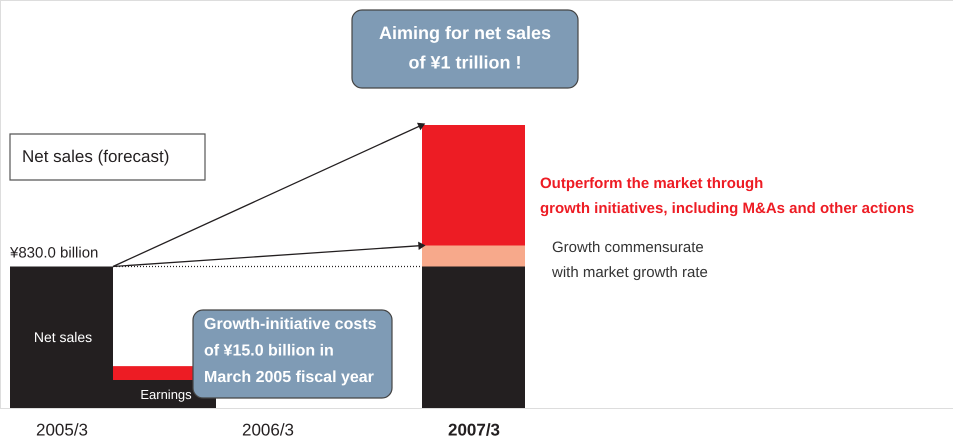 The width and height of the screenshot is (953, 445). I want to click on annotation: Growth-initiative costs of ¥15.0 billion in March 2005 fiscal year, so click(290, 351).